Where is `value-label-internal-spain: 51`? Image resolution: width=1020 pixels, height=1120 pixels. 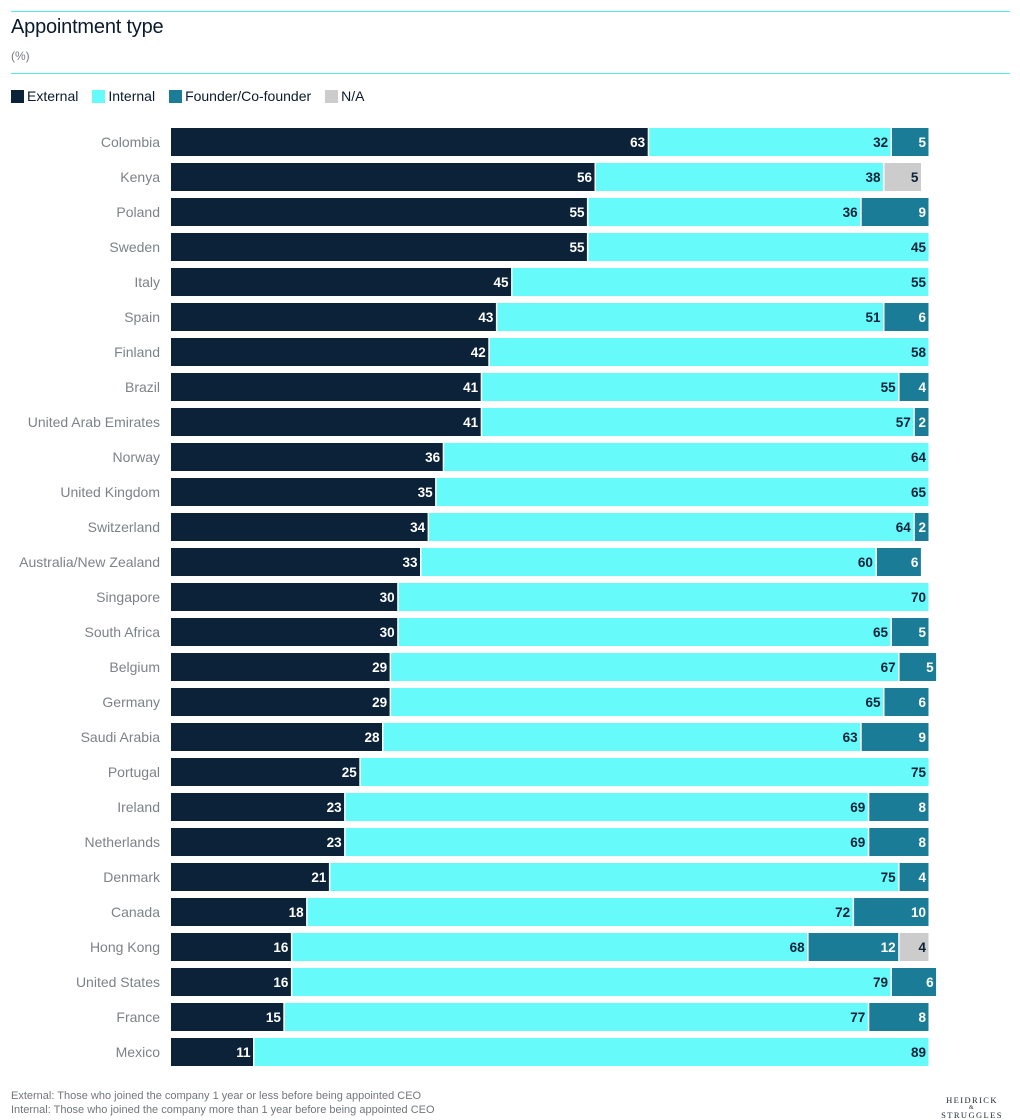
value-label-internal-spain: 51 is located at coordinates (873, 317).